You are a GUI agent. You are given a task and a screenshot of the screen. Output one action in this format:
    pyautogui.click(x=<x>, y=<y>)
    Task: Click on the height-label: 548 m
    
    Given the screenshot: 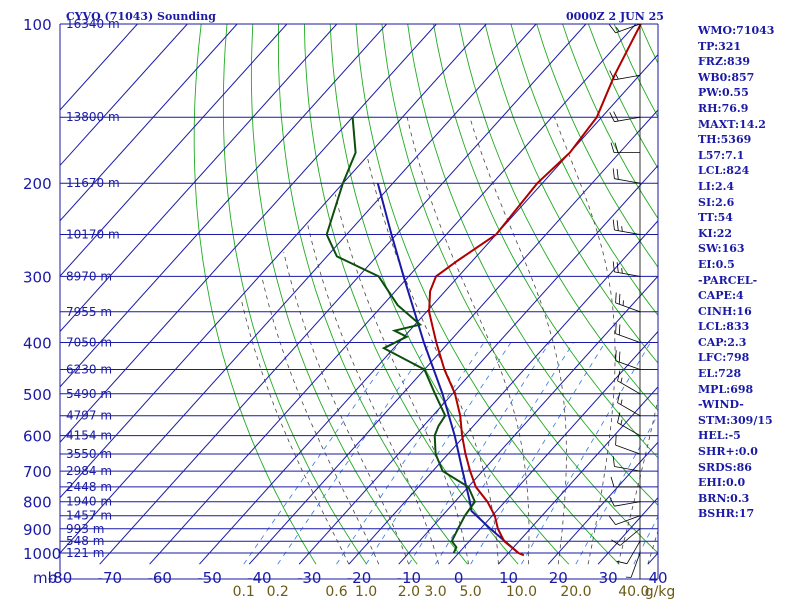 What is the action you would take?
    pyautogui.click(x=85, y=541)
    